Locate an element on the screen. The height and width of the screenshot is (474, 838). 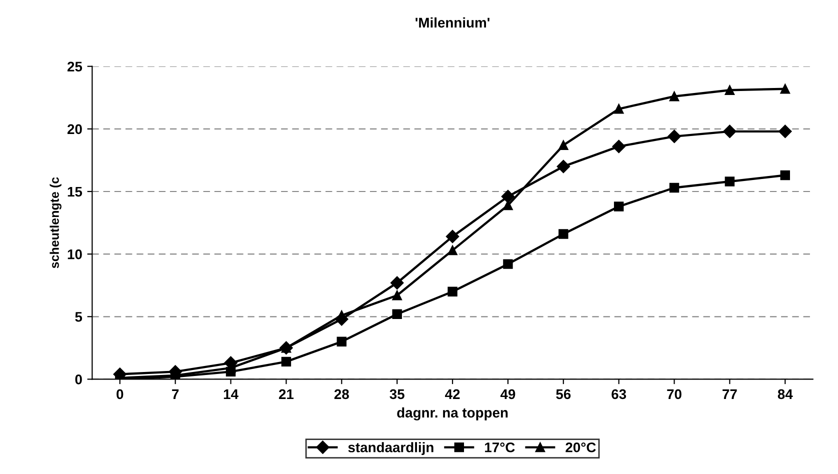
x-tick-label: 70 is located at coordinates (674, 394).